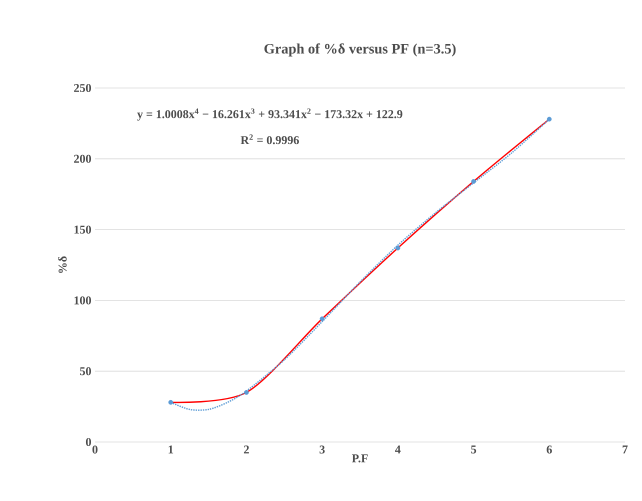 This screenshot has height=501, width=642. Describe the element at coordinates (625, 450) in the screenshot. I see `x-tick-label: 7` at that location.